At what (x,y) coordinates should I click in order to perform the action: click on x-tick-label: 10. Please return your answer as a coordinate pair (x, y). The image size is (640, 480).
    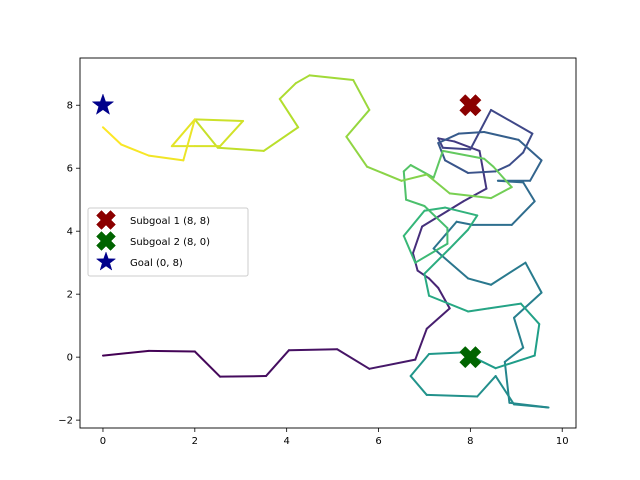
    Looking at the image, I should click on (562, 441).